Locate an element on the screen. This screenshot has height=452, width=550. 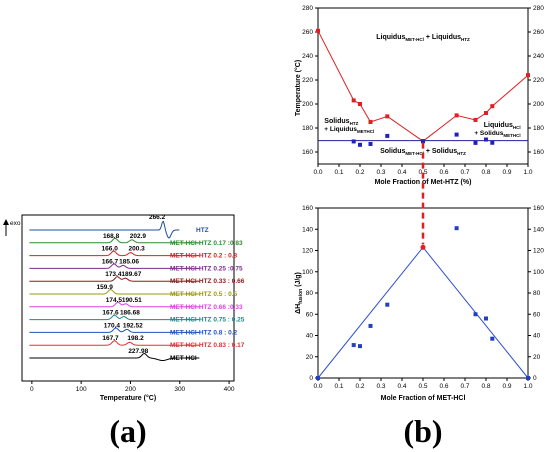
dsc-series-label: MET-HCl-HTZ 0.5 : 0.5 is located at coordinates (204, 294).